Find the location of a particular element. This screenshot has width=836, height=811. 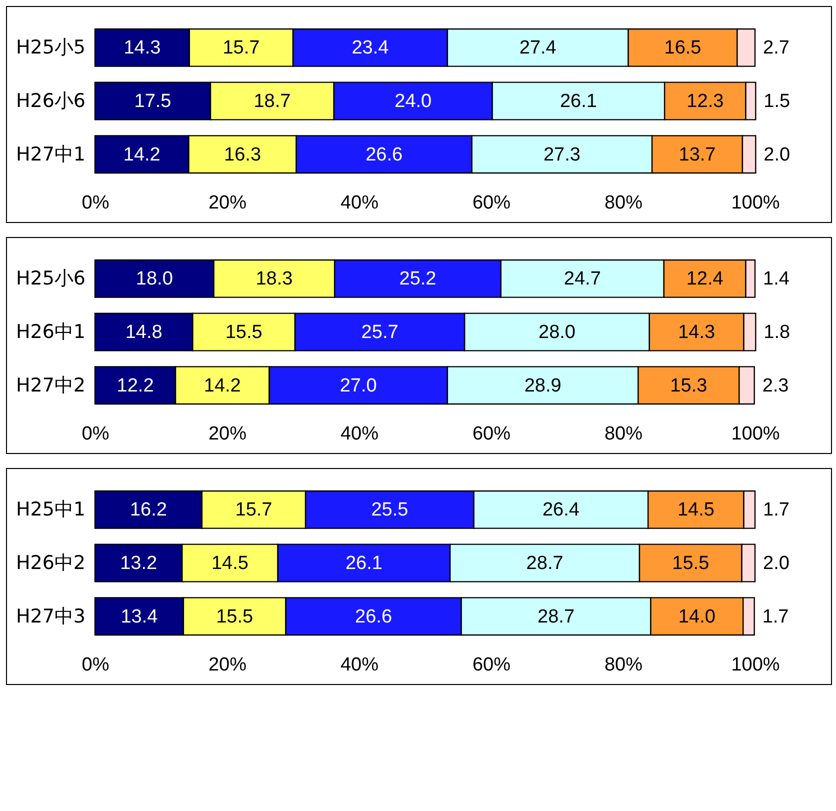

data-label: 16.5 is located at coordinates (683, 48).